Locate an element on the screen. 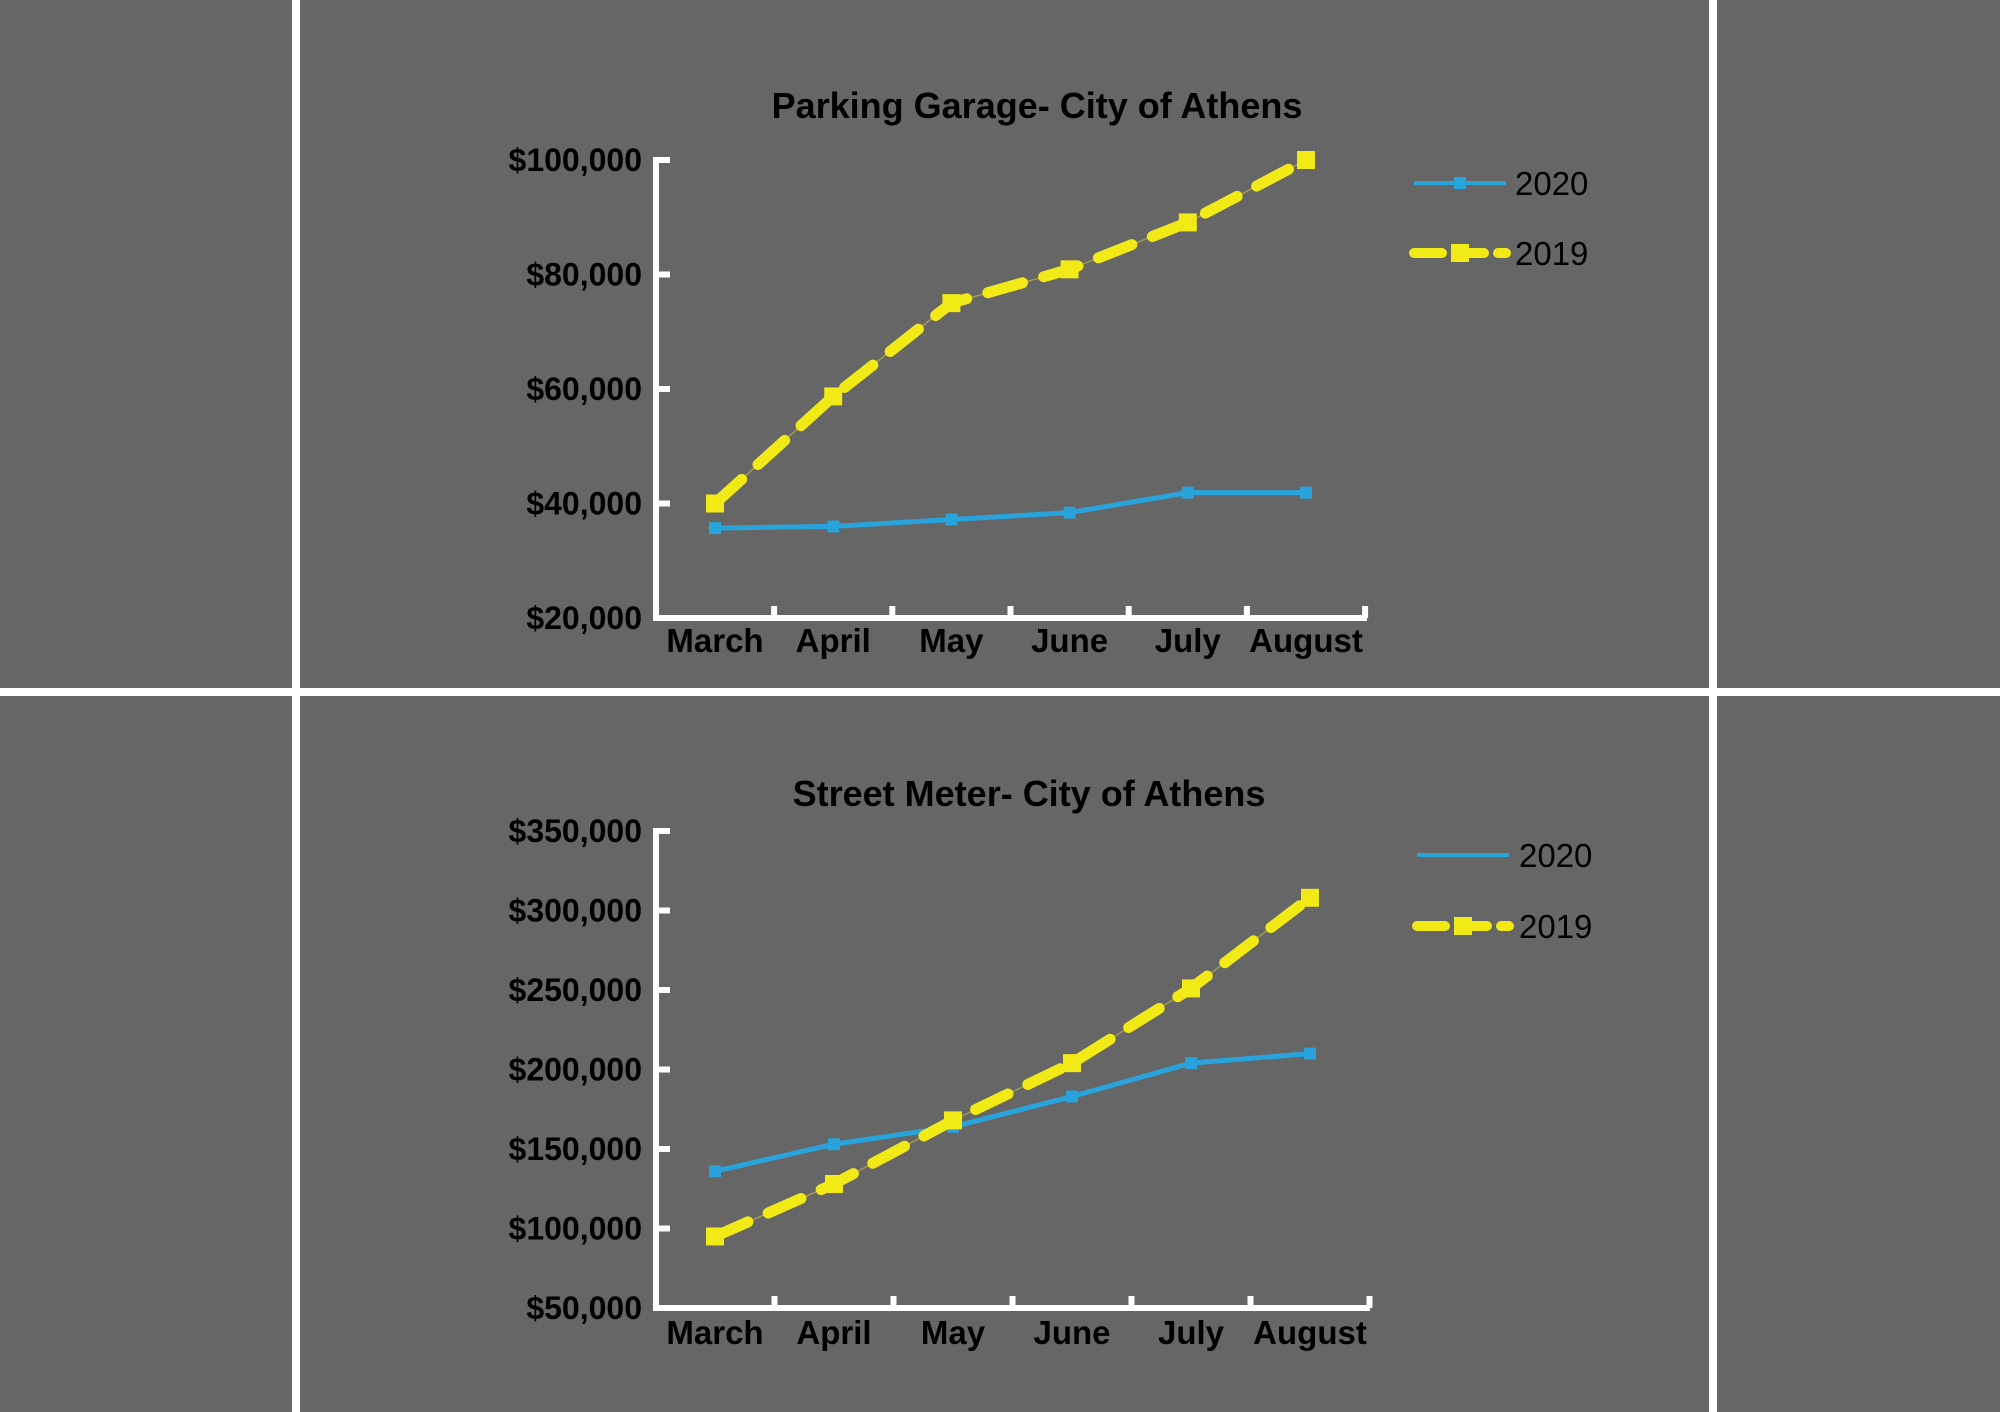 The width and height of the screenshot is (2000, 1412). data-point-2020-may is located at coordinates (951, 519).